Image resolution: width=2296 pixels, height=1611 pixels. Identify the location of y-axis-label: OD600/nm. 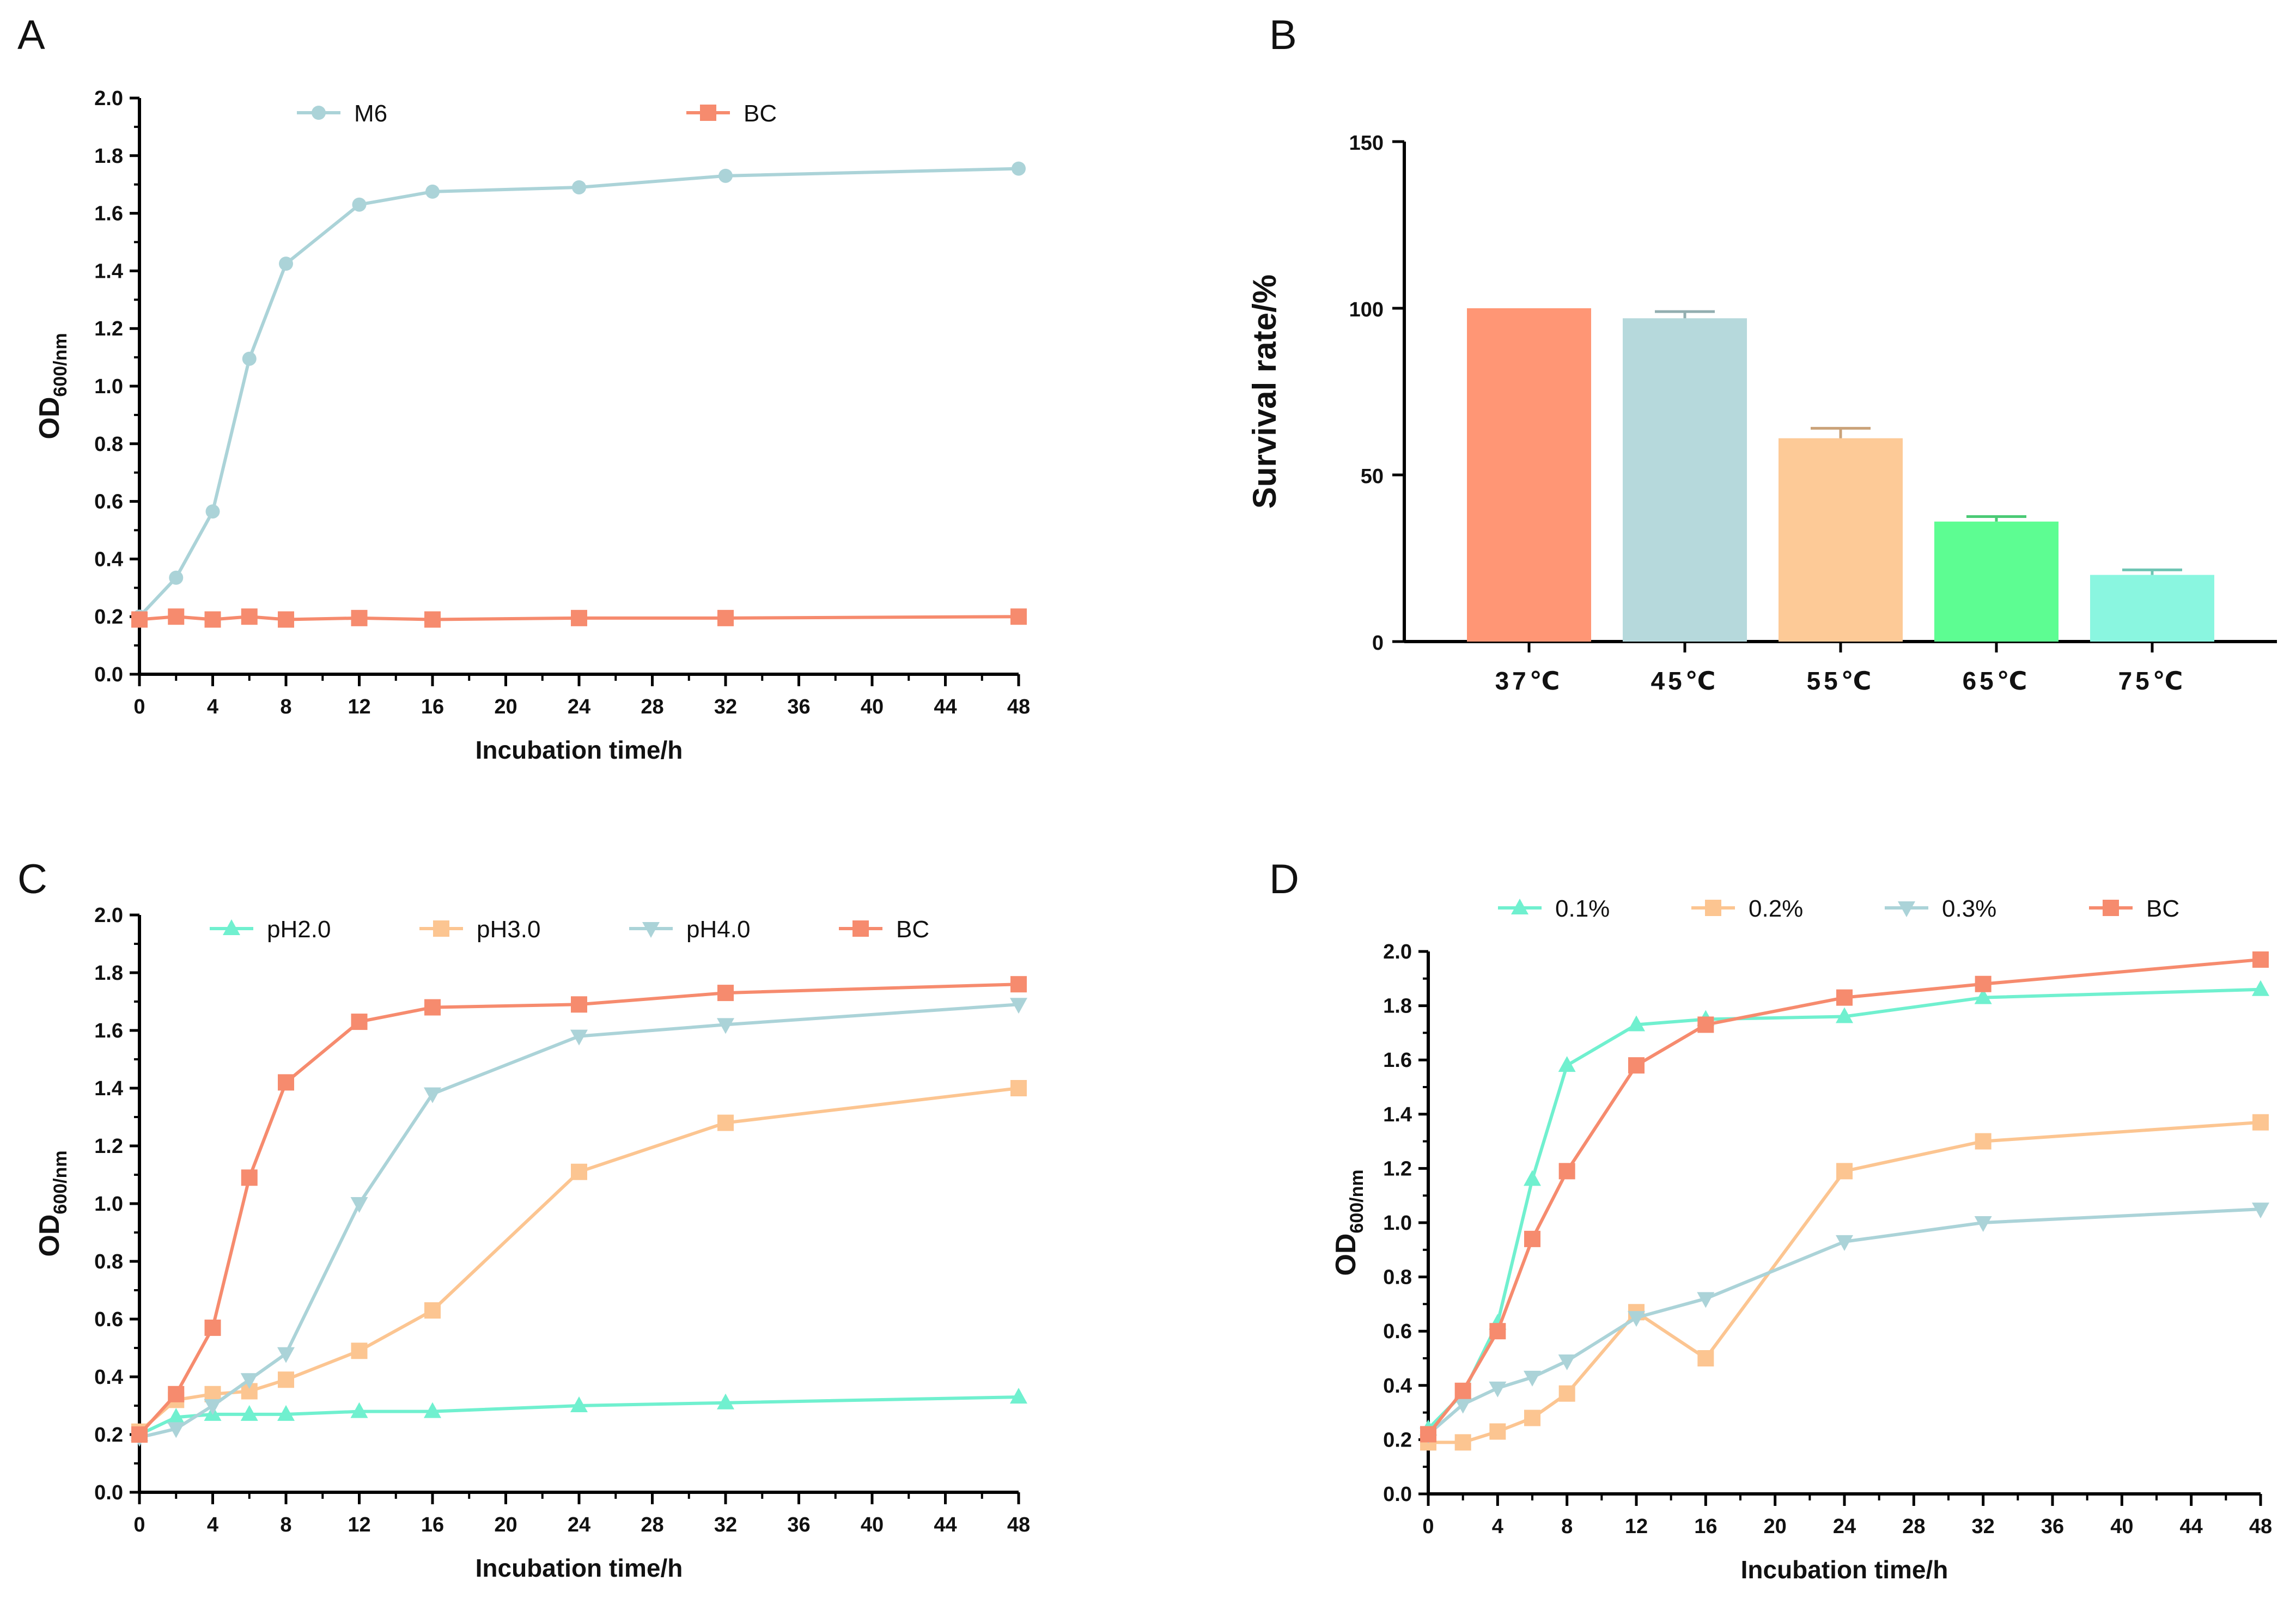
(52, 386).